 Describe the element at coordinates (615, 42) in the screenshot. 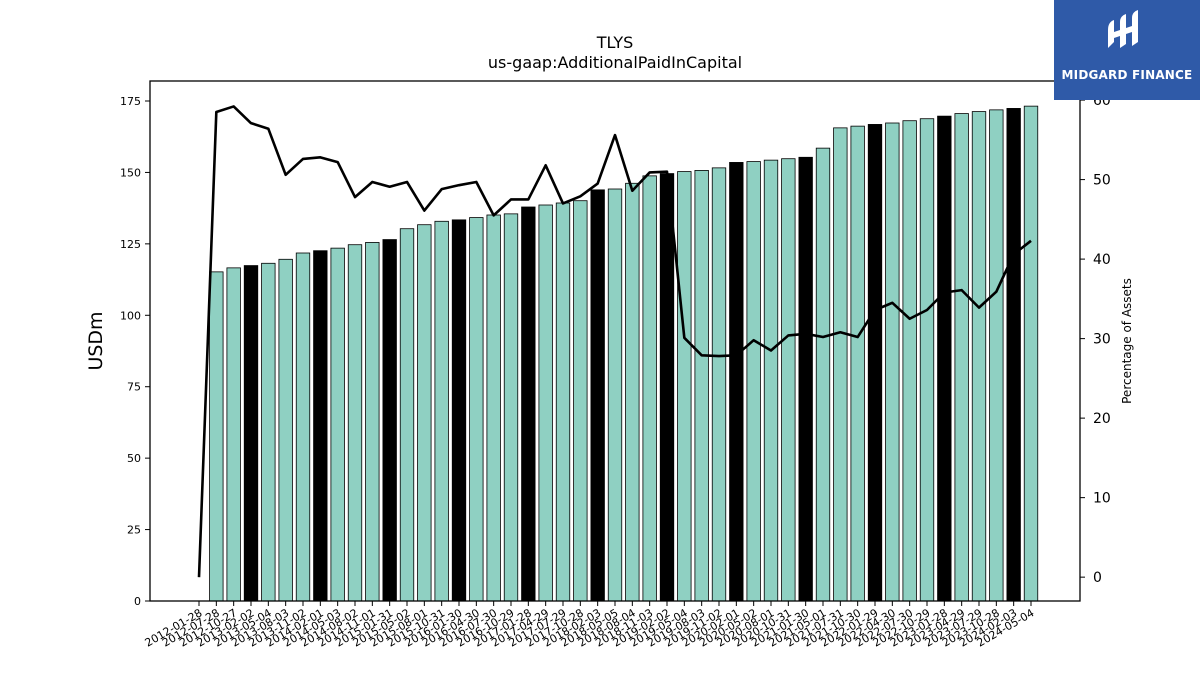

I see `chart-title: TLYS` at that location.